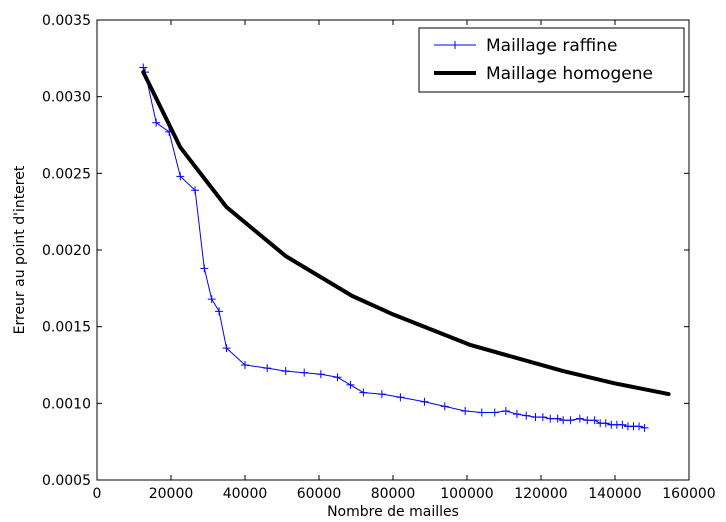  What do you see at coordinates (66, 328) in the screenshot?
I see `y-tick-label: 0.0015` at bounding box center [66, 328].